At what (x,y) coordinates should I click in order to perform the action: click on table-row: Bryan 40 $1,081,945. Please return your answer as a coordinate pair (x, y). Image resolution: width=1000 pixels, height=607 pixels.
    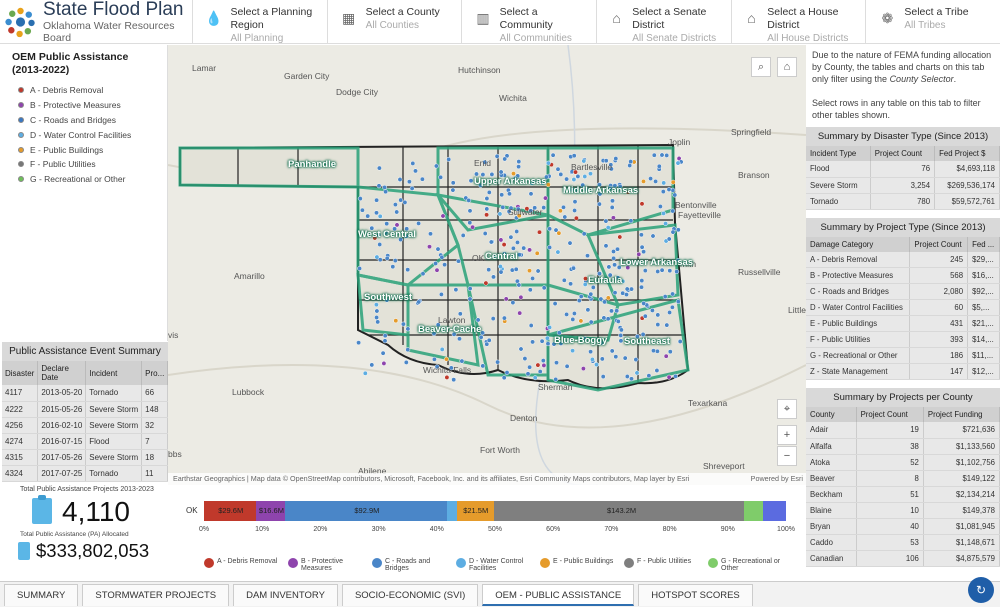
    Looking at the image, I should click on (903, 526).